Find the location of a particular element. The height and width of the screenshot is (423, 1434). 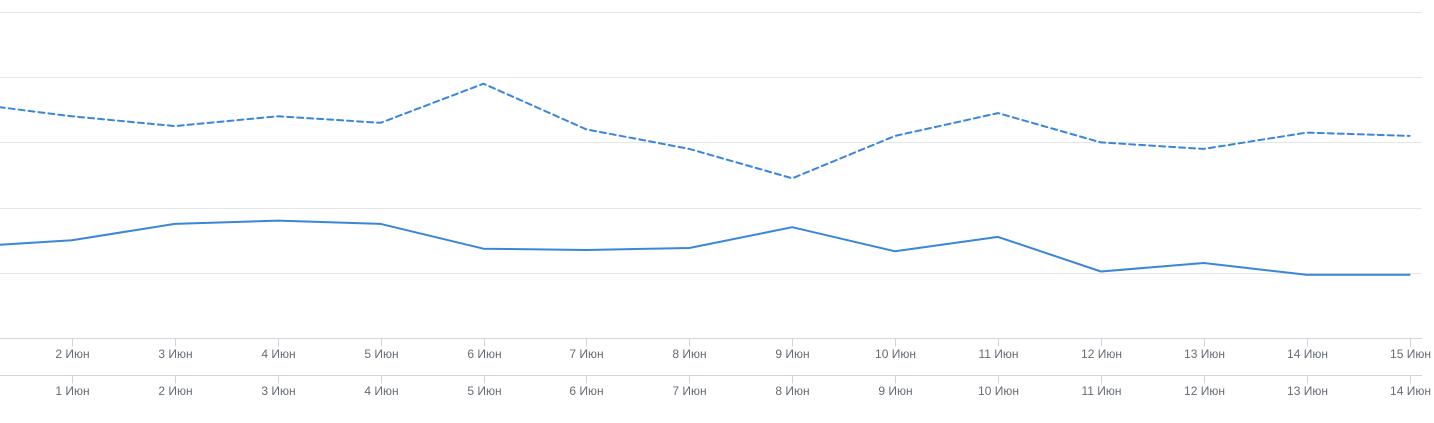

x-axis-bottom-tick-label: 14 Июн is located at coordinates (1410, 391).